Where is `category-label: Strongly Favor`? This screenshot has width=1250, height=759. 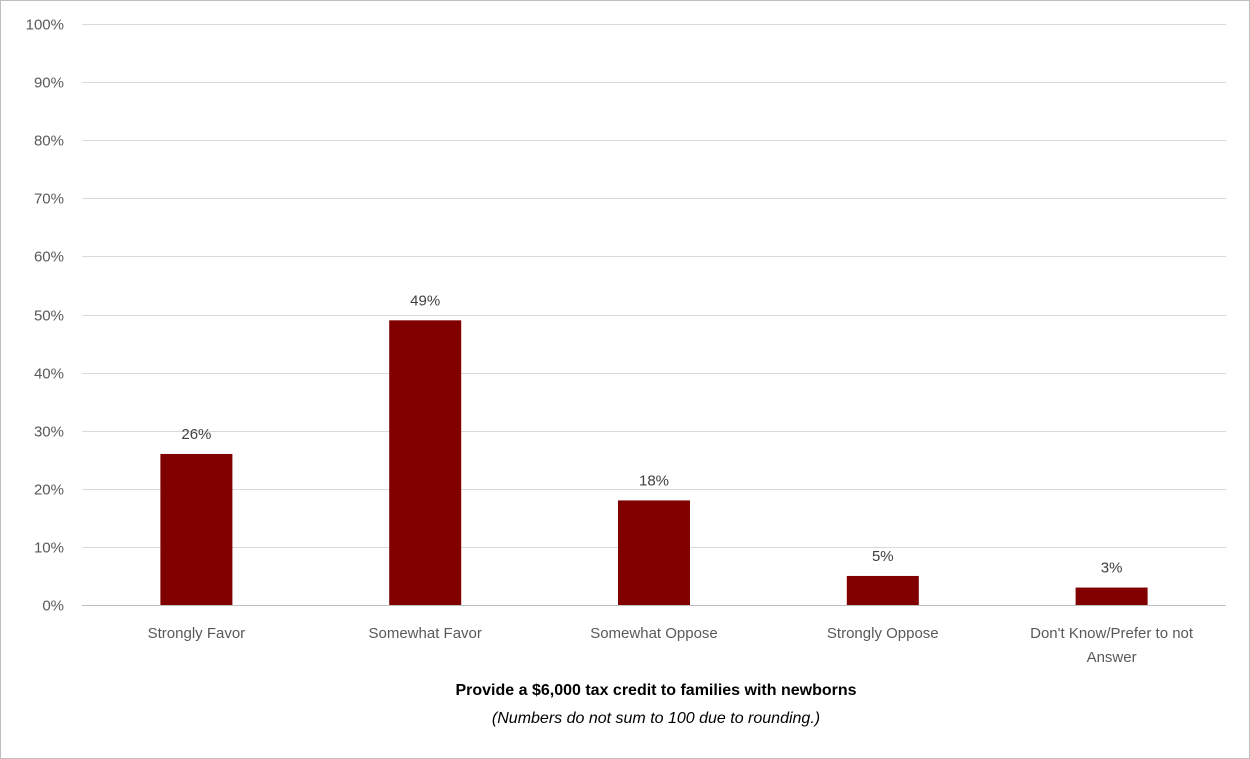
category-label: Strongly Favor is located at coordinates (197, 633).